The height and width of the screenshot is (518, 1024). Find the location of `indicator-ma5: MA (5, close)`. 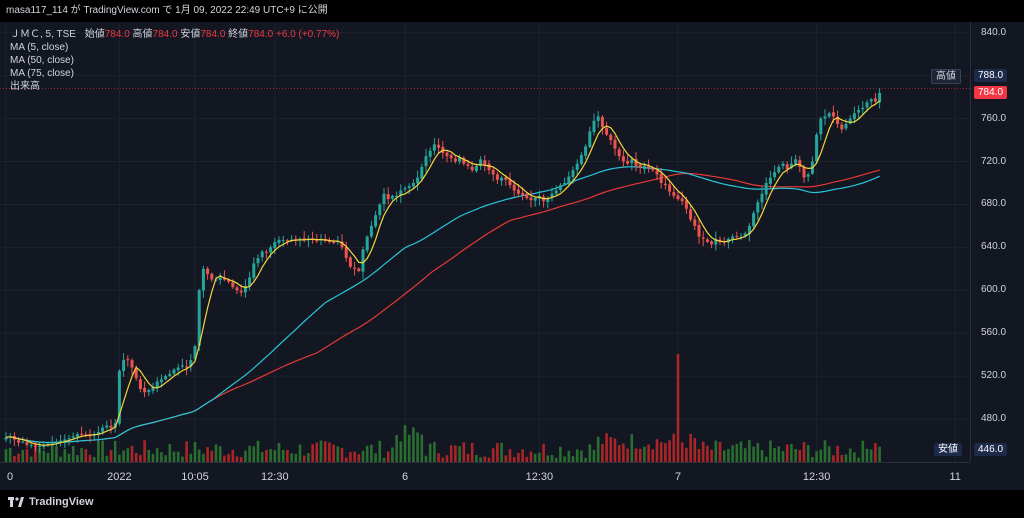

indicator-ma5: MA (5, close) is located at coordinates (39, 47).